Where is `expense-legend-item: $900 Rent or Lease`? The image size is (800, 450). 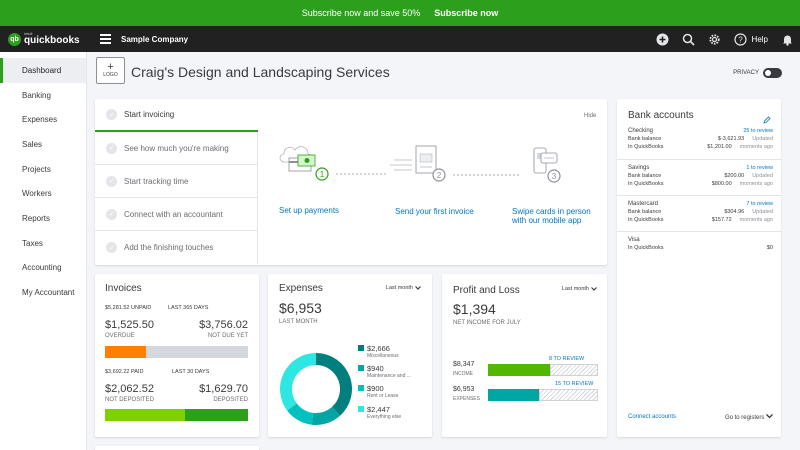
expense-legend-item: $900 Rent or Lease is located at coordinates (378, 391).